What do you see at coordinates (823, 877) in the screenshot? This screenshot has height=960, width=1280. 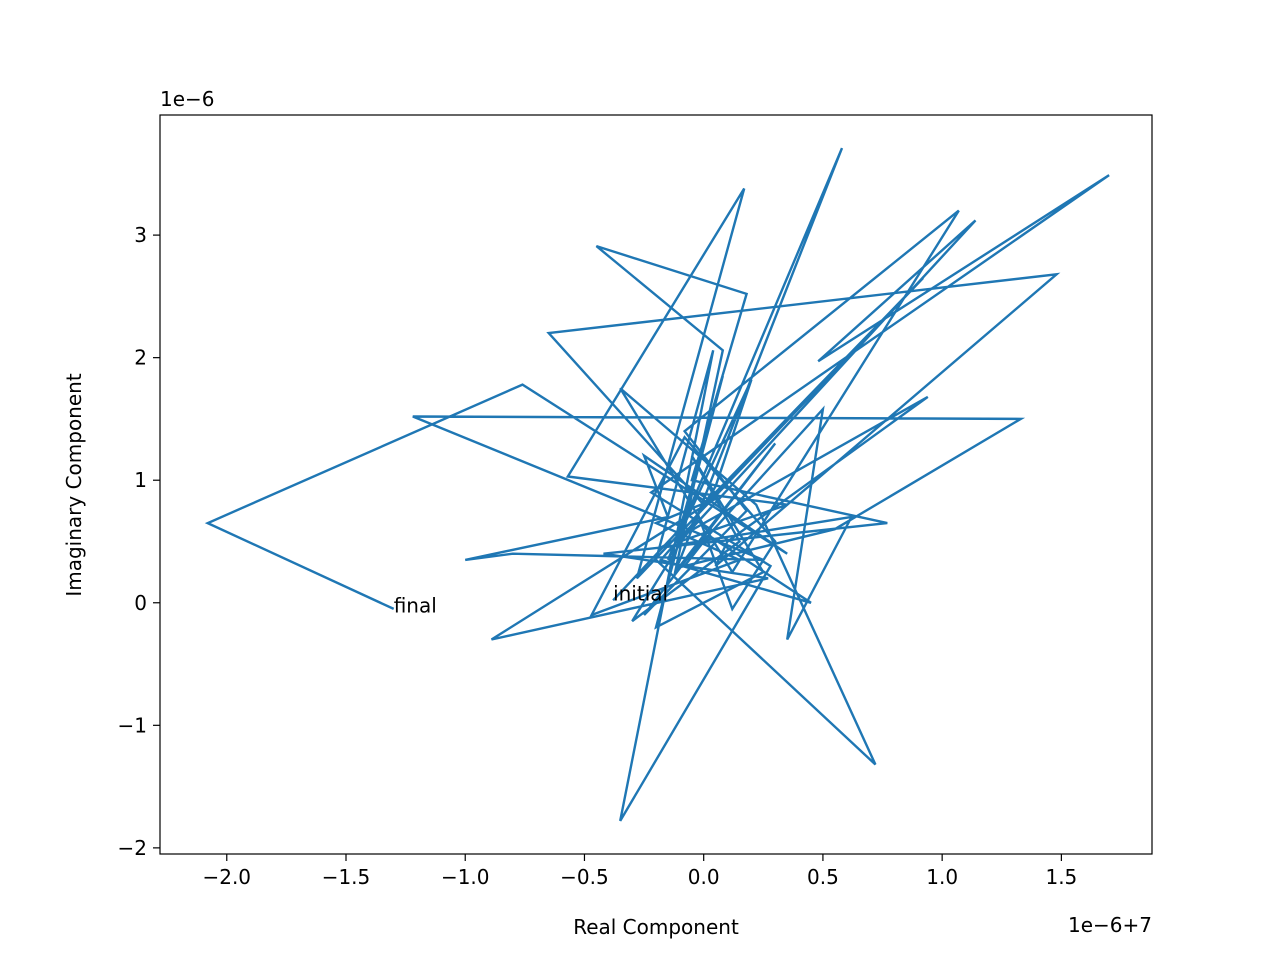 I see `x-tick-label-5: 0.5` at bounding box center [823, 877].